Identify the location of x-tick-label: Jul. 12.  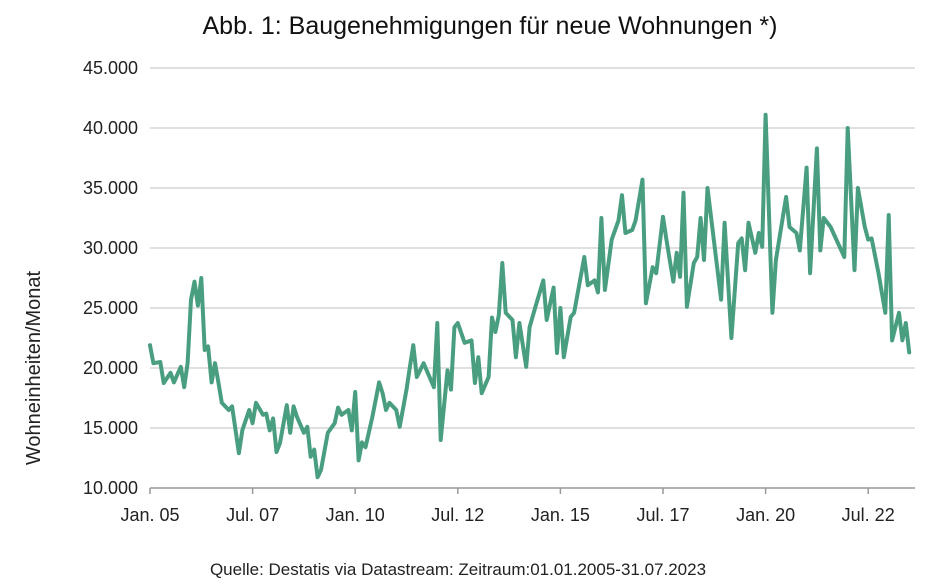
(457, 515).